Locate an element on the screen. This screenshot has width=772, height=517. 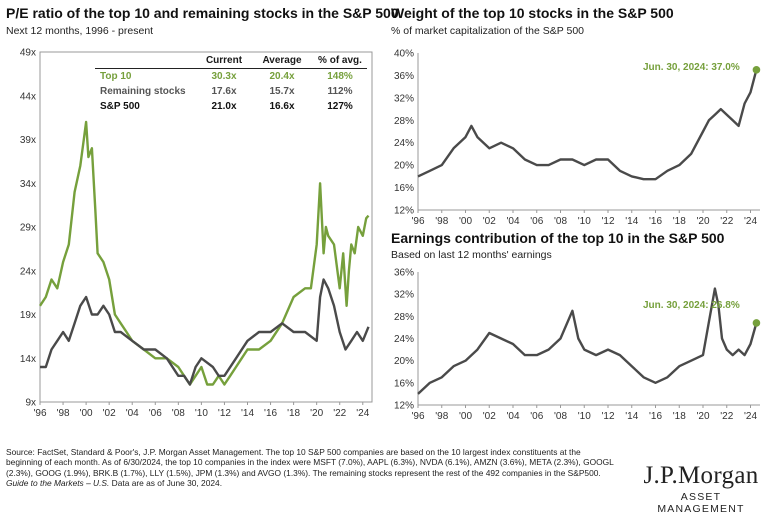
earnings-x-tick-label: '14 is located at coordinates (631, 416).